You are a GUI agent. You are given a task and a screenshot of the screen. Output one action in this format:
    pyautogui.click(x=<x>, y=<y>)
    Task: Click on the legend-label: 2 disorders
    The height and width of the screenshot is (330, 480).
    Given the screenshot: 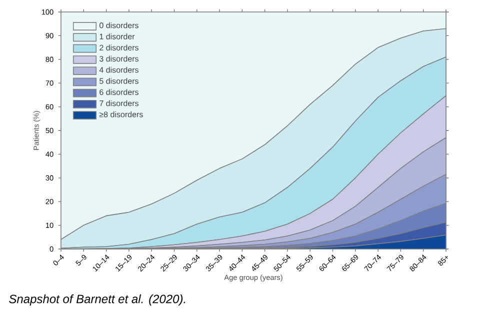 What is the action you would take?
    pyautogui.click(x=119, y=47)
    